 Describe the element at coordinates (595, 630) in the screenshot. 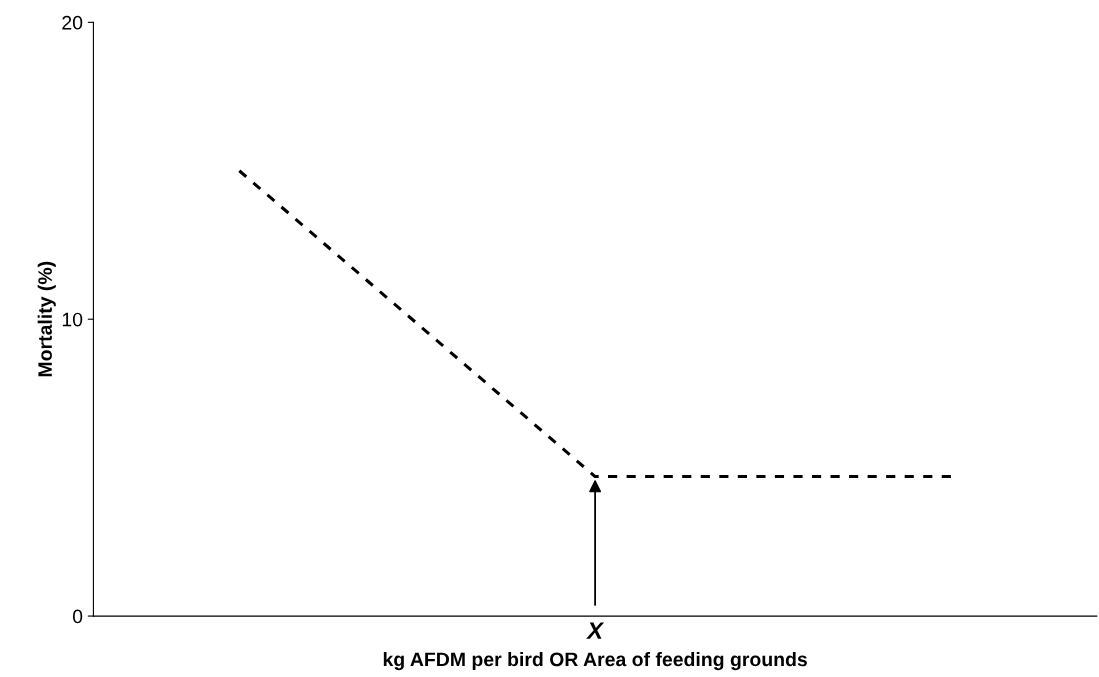

I see `x-tick-label: X` at that location.